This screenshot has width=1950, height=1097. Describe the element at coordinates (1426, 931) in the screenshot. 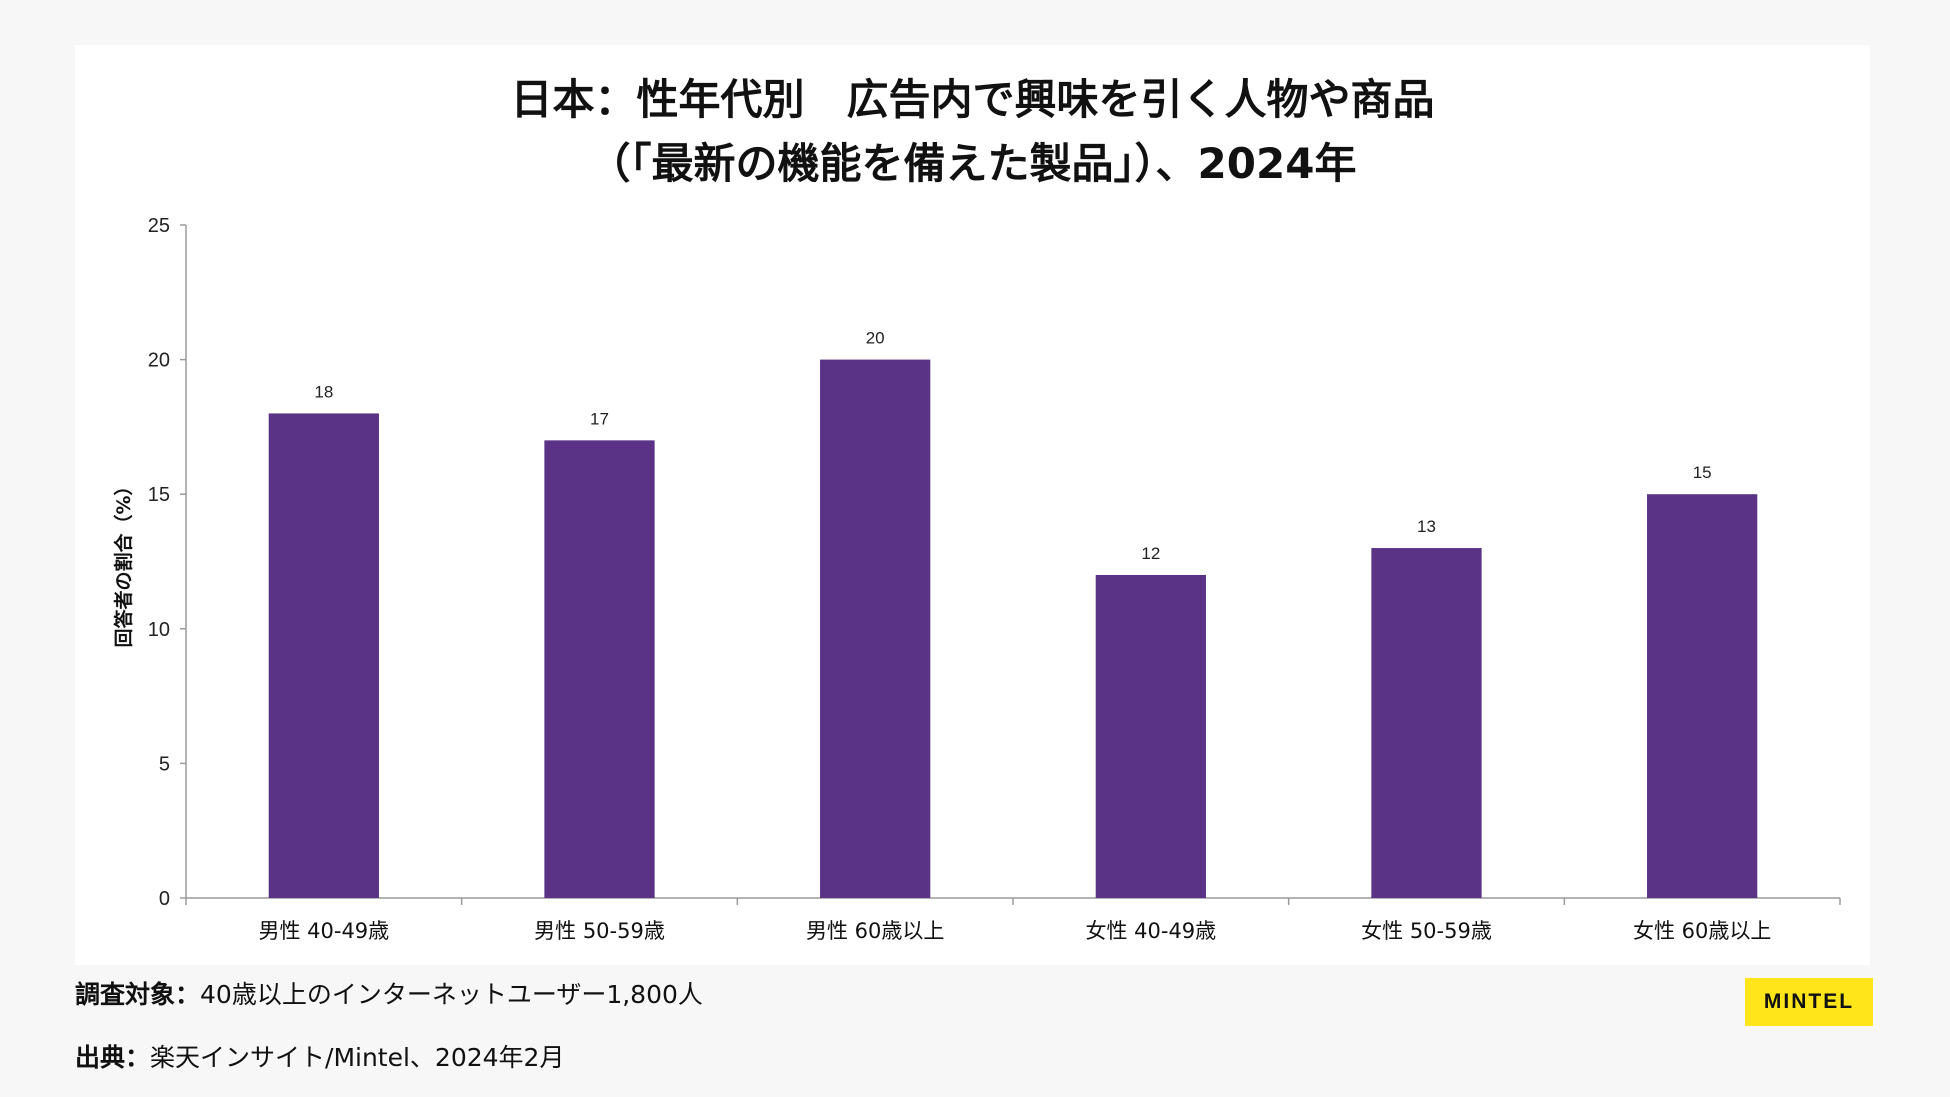

I see `x-tick-label: 女性 50-59歳` at that location.